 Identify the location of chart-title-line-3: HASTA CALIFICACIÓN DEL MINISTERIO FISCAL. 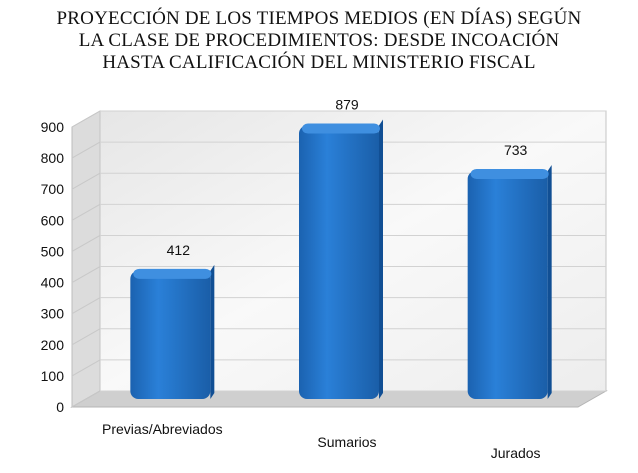
(319, 62).